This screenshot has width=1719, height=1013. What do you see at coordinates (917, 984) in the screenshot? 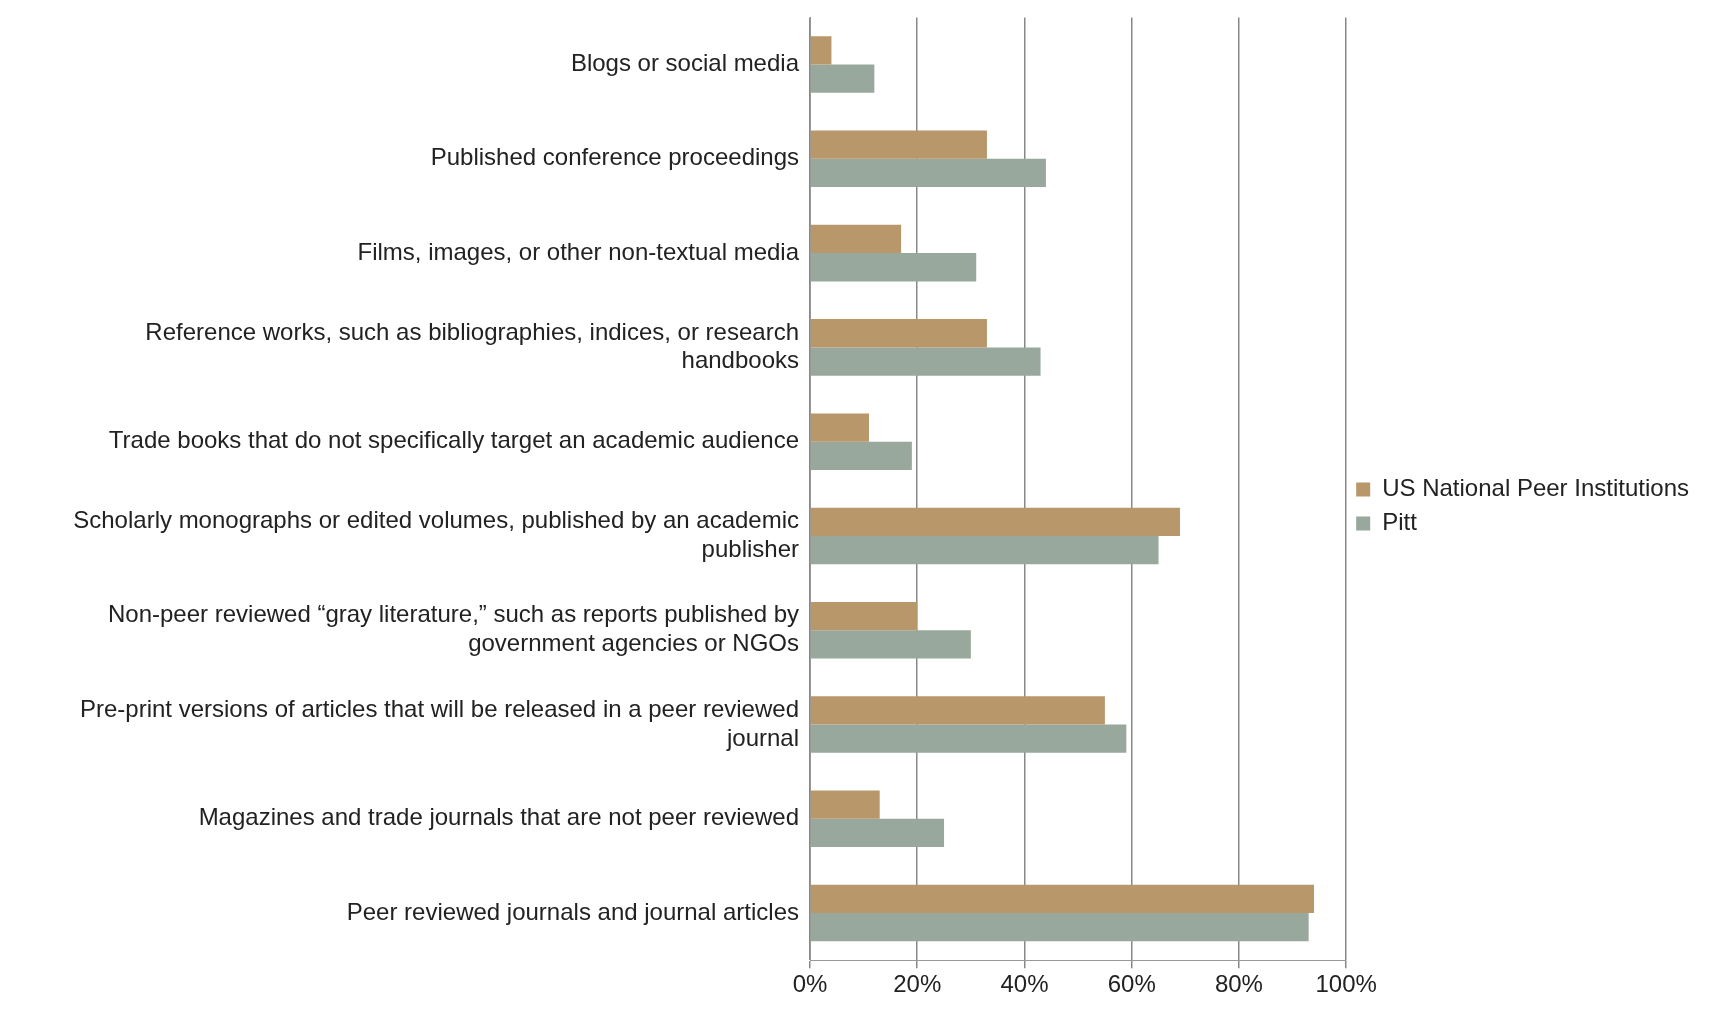
I see `x-tick-label: 20%` at bounding box center [917, 984].